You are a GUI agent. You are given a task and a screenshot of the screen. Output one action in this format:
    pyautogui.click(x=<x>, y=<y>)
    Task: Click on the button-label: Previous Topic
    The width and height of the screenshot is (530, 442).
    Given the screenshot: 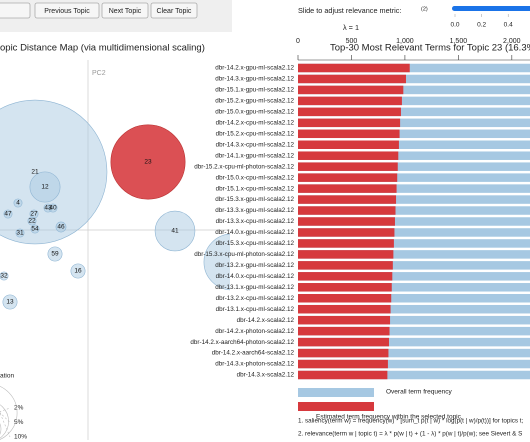 What is the action you would take?
    pyautogui.click(x=67, y=11)
    